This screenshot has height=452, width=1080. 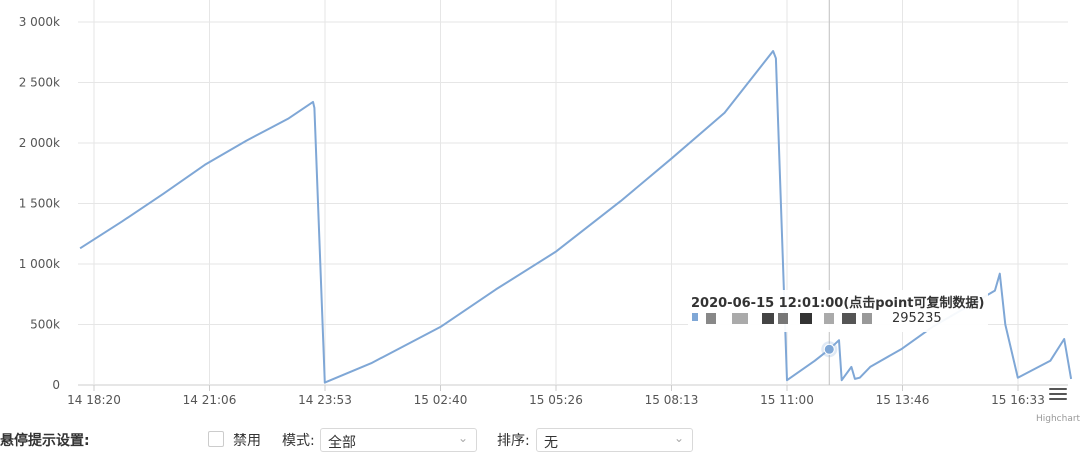 I want to click on y-tick-label: 3 000k, so click(x=39, y=22).